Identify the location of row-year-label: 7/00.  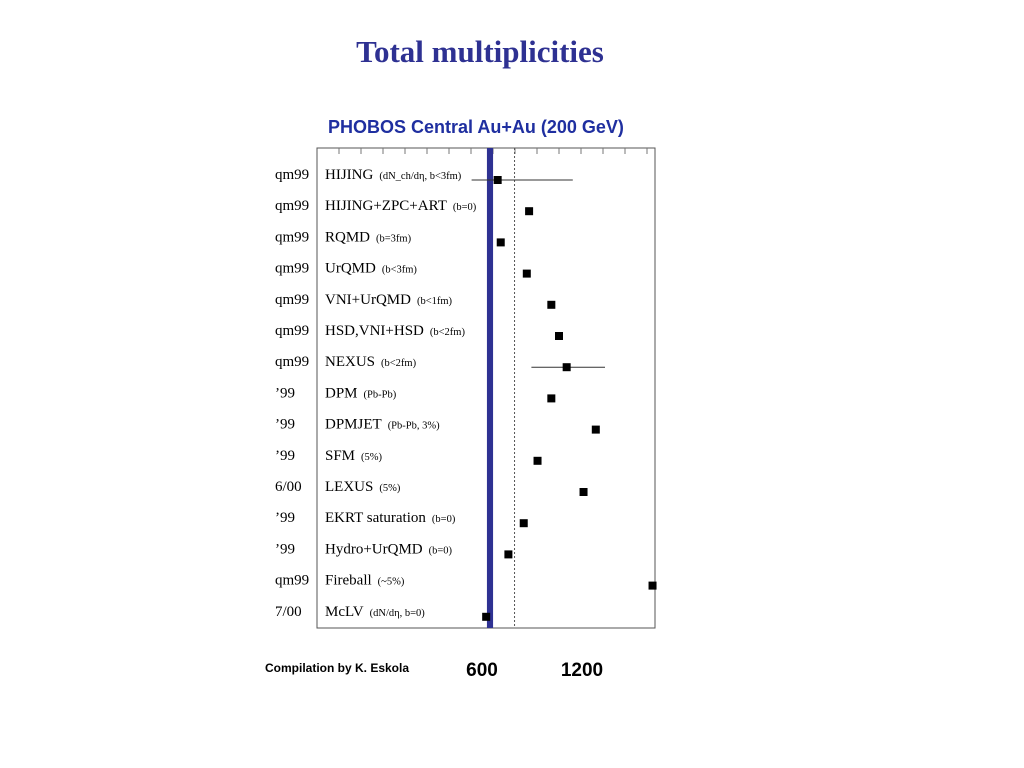
(288, 612).